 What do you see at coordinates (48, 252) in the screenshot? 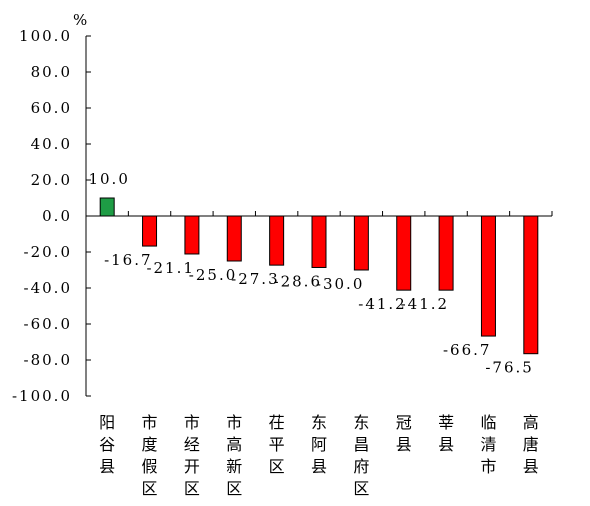
I see `y-tick-label: -20.0` at bounding box center [48, 252].